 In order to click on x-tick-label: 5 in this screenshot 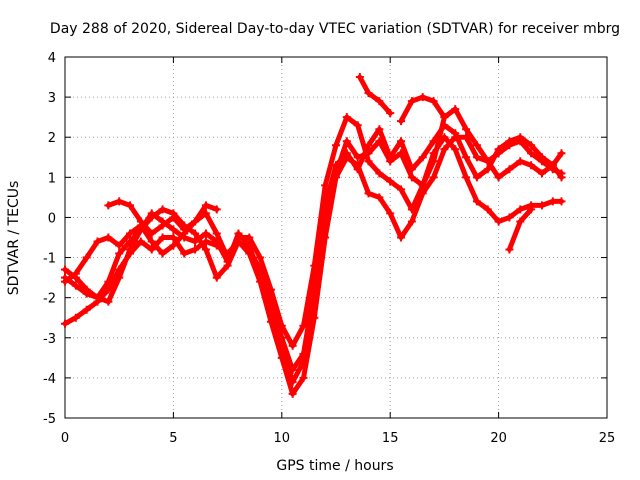, I will do `click(173, 438)`.